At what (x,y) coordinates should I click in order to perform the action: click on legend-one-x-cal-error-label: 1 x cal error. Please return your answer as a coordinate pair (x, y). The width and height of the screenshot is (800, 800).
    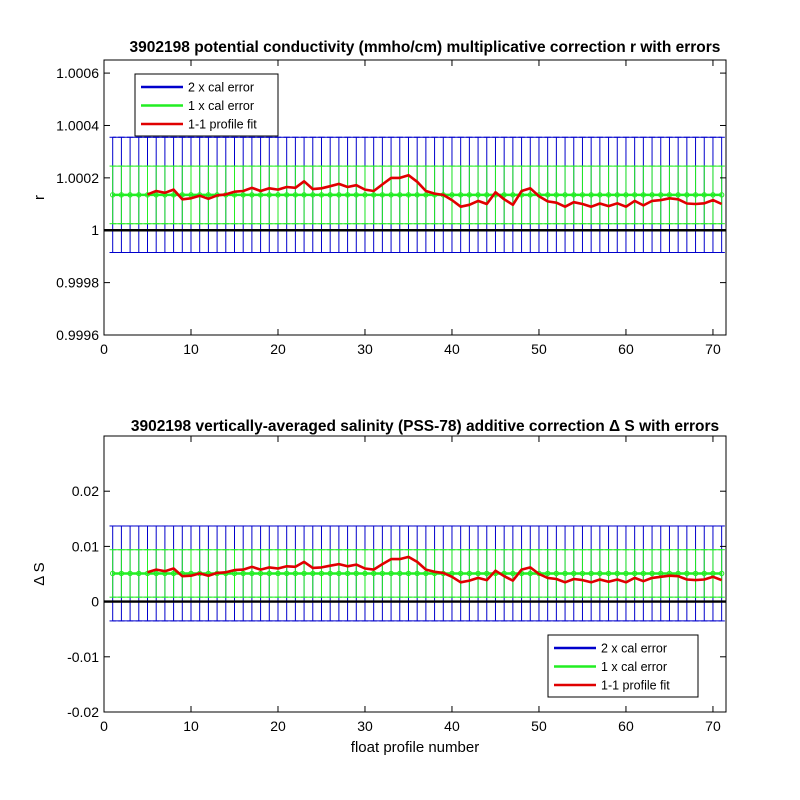
    Looking at the image, I should click on (221, 106).